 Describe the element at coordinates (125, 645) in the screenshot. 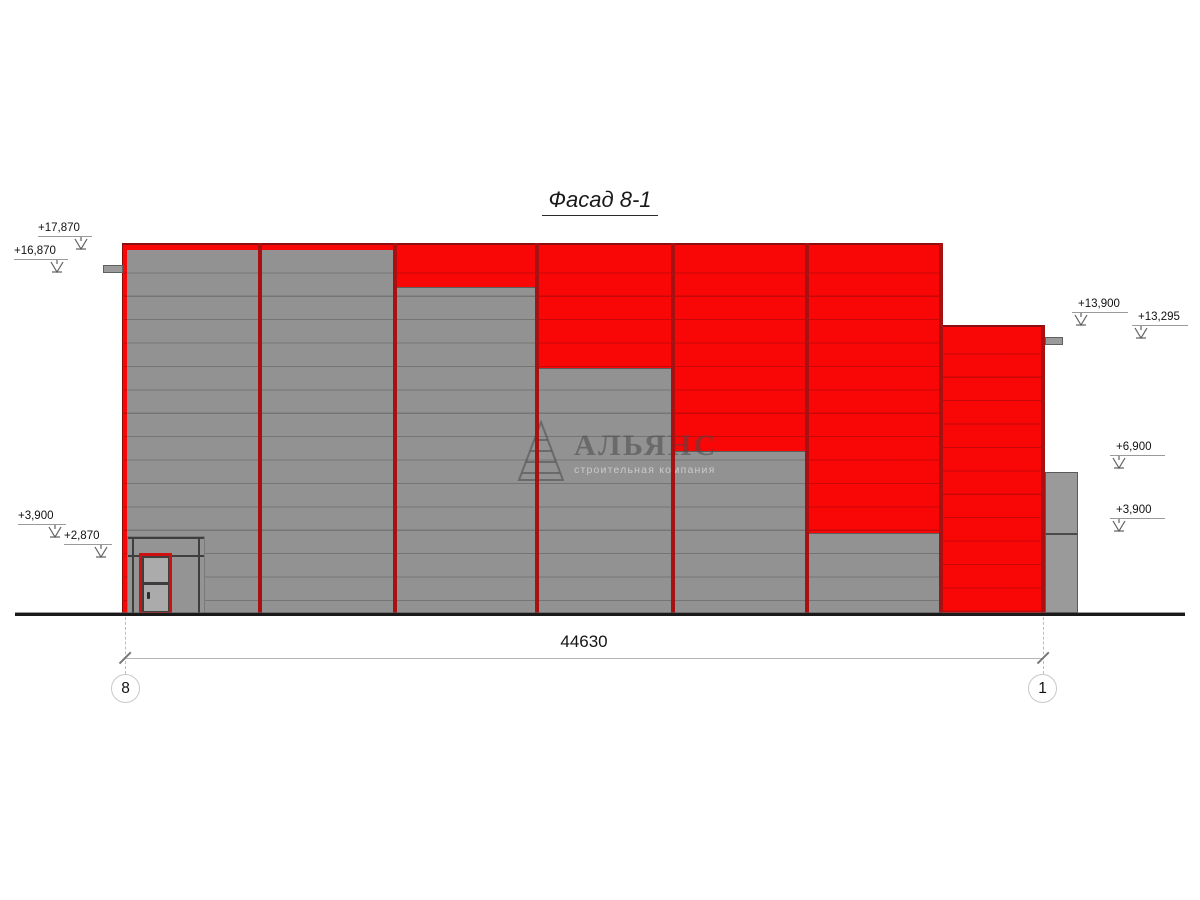

I see `extension-line-left` at that location.